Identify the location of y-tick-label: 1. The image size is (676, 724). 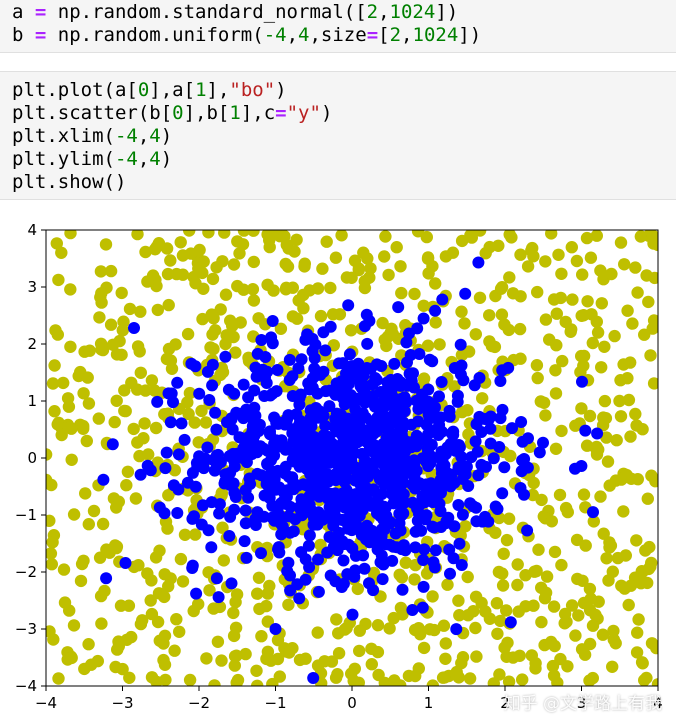
(32, 401).